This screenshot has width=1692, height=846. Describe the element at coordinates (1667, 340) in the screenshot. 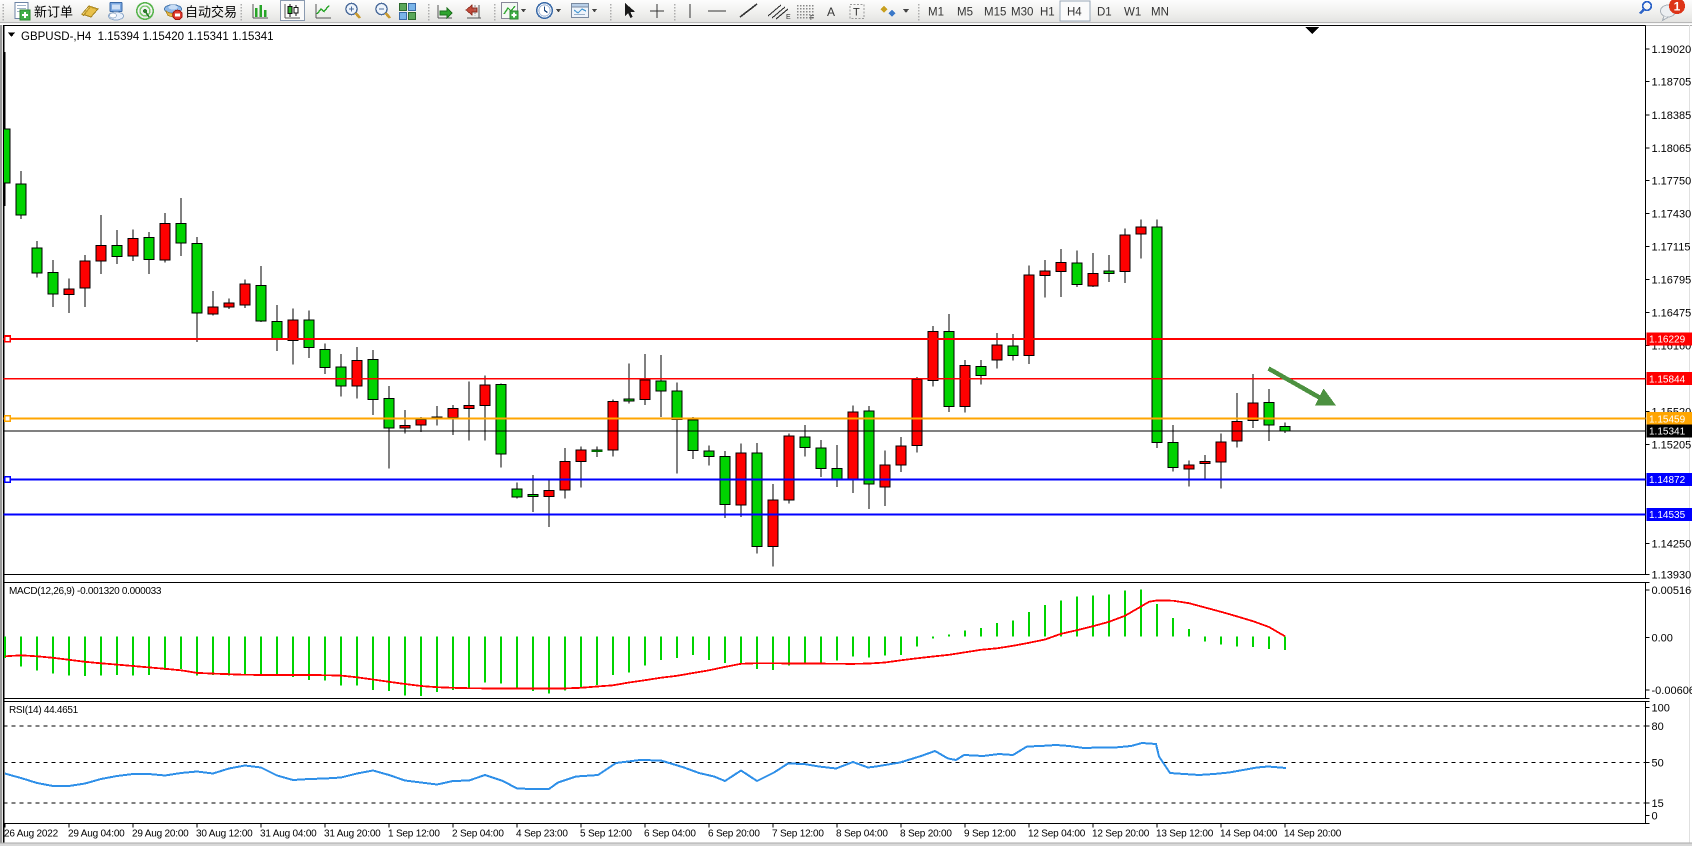

I see `svg-text: 1.16229` at that location.